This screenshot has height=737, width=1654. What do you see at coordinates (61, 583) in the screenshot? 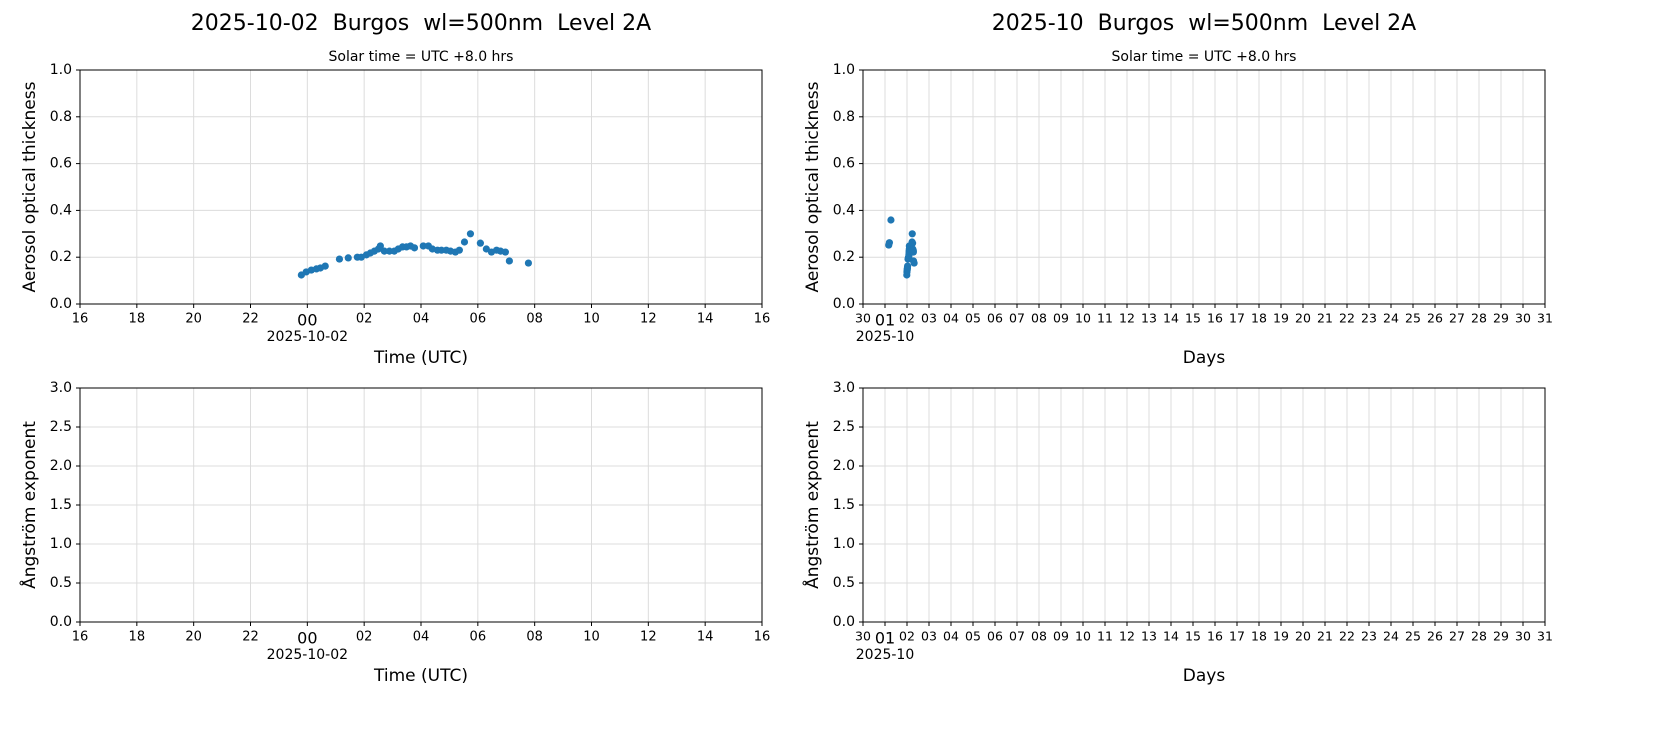
I see `y-tick-label: 0.5` at bounding box center [61, 583].